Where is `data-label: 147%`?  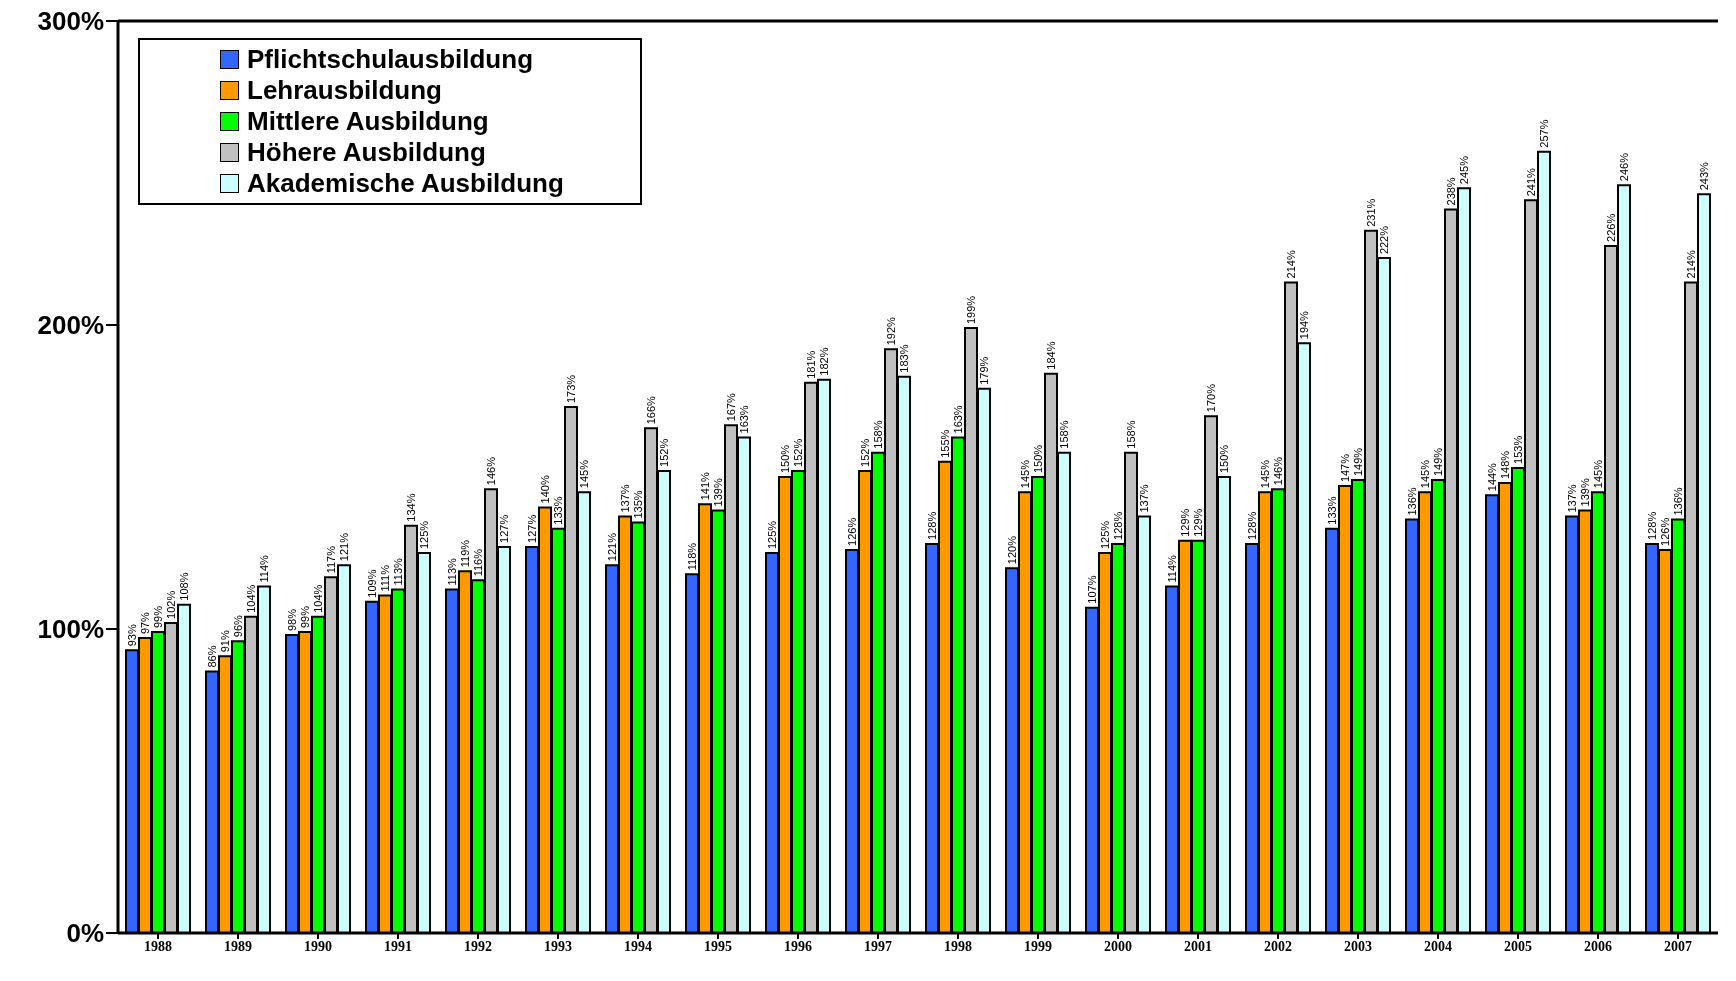
data-label: 147% is located at coordinates (1345, 468).